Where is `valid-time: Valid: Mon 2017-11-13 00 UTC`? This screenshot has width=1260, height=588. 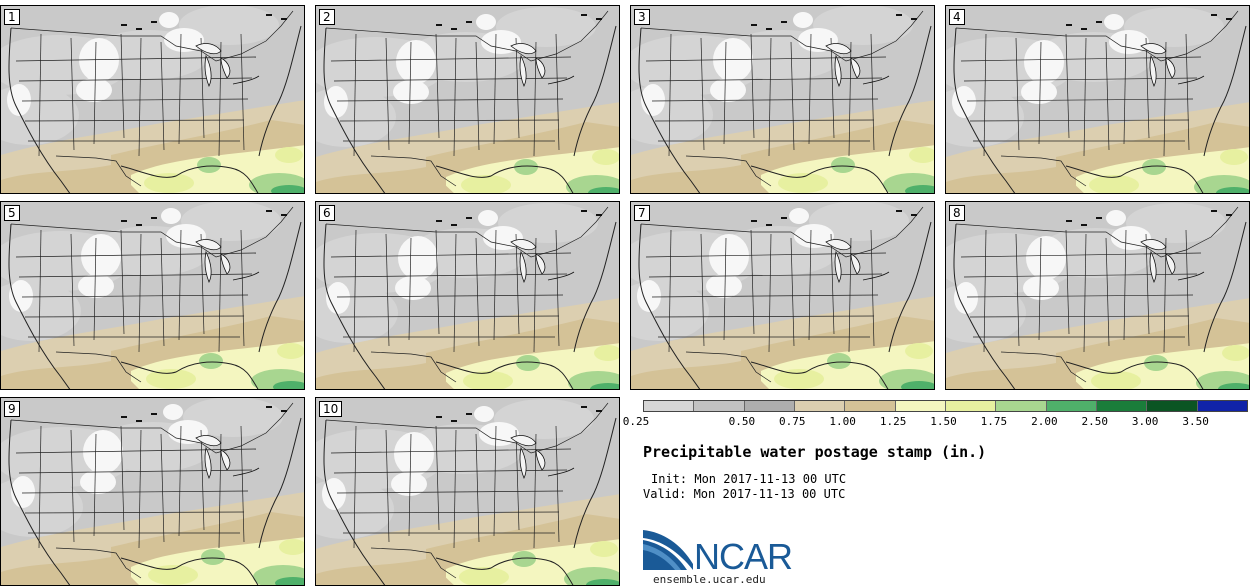
valid-time: Valid: Mon 2017-11-13 00 UTC is located at coordinates (744, 494).